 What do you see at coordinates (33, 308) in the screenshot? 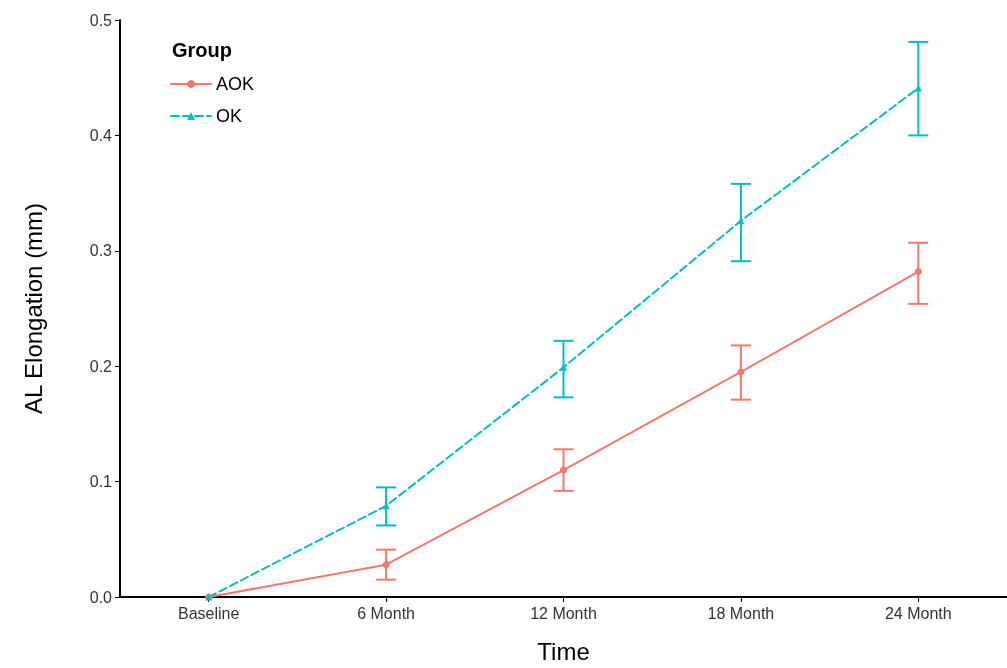
I see `y-axis-title: AL Elongation (mm)` at bounding box center [33, 308].